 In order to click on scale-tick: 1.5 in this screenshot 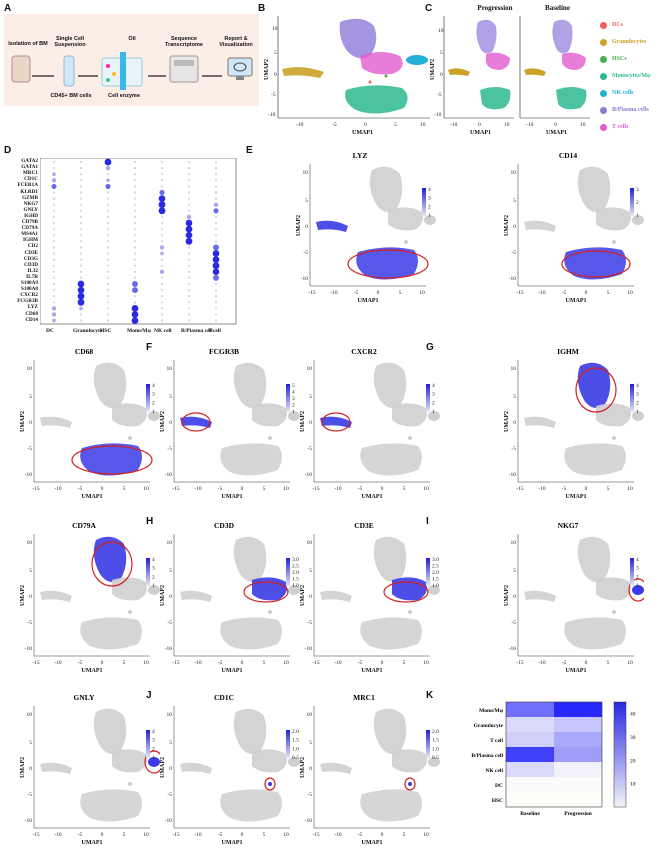, I will do `click(435, 741)`.